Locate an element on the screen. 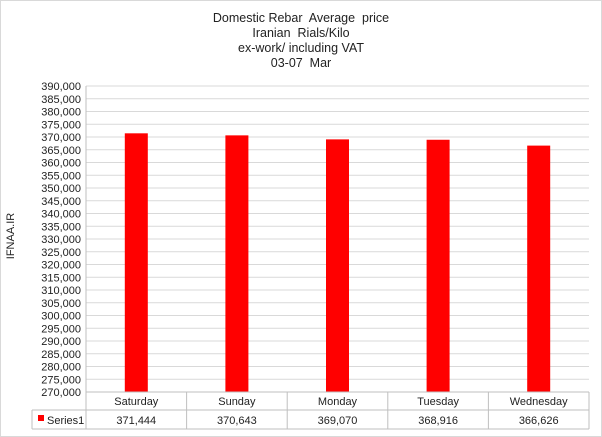 The width and height of the screenshot is (602, 437). y-tick-label: 275,000 is located at coordinates (61, 380).